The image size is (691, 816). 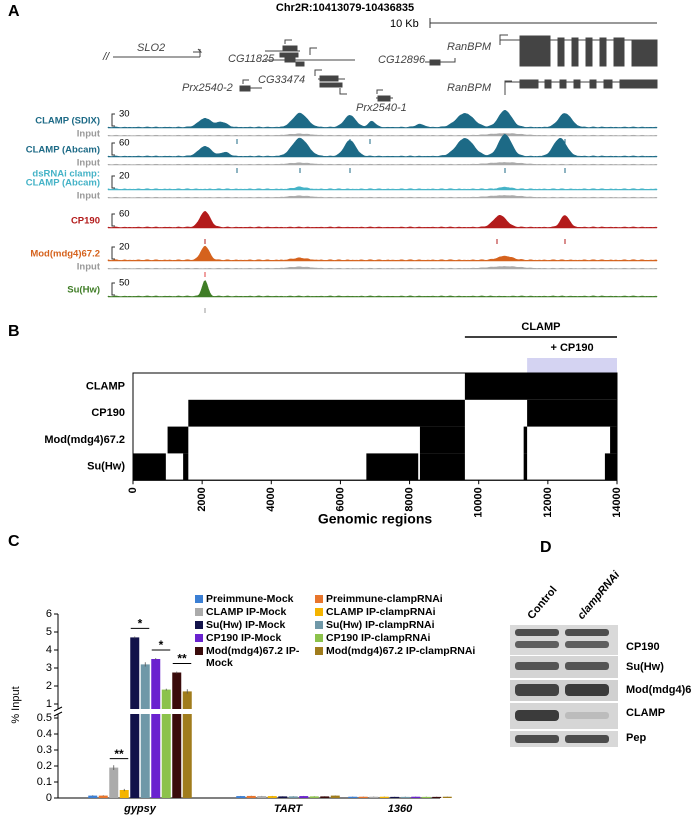 I want to click on input-signal, so click(x=382, y=268).